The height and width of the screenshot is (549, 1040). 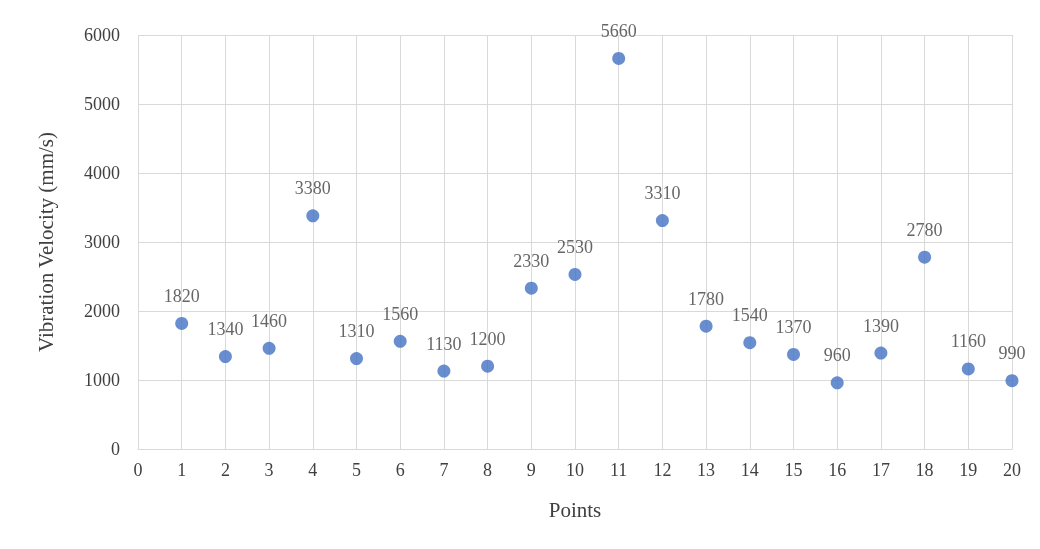 I want to click on data-label: 1780, so click(x=706, y=298).